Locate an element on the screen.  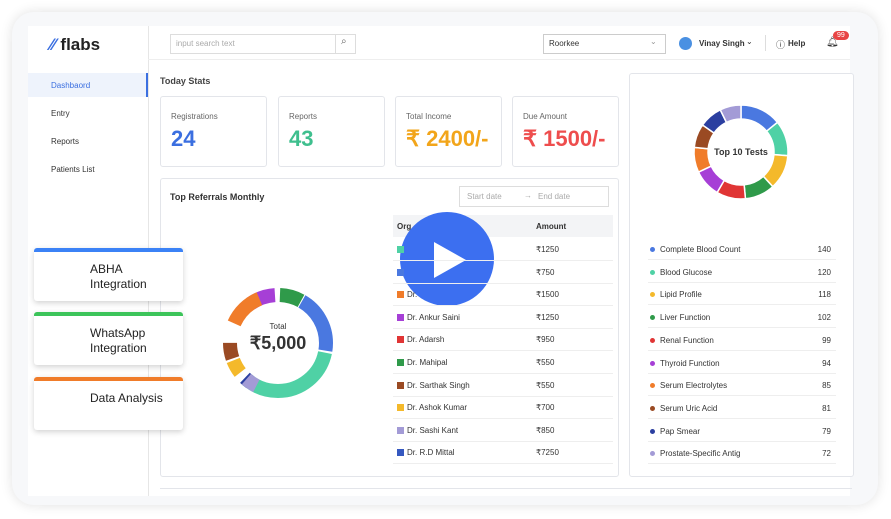
bottom-card-edge is located at coordinates (506, 488).